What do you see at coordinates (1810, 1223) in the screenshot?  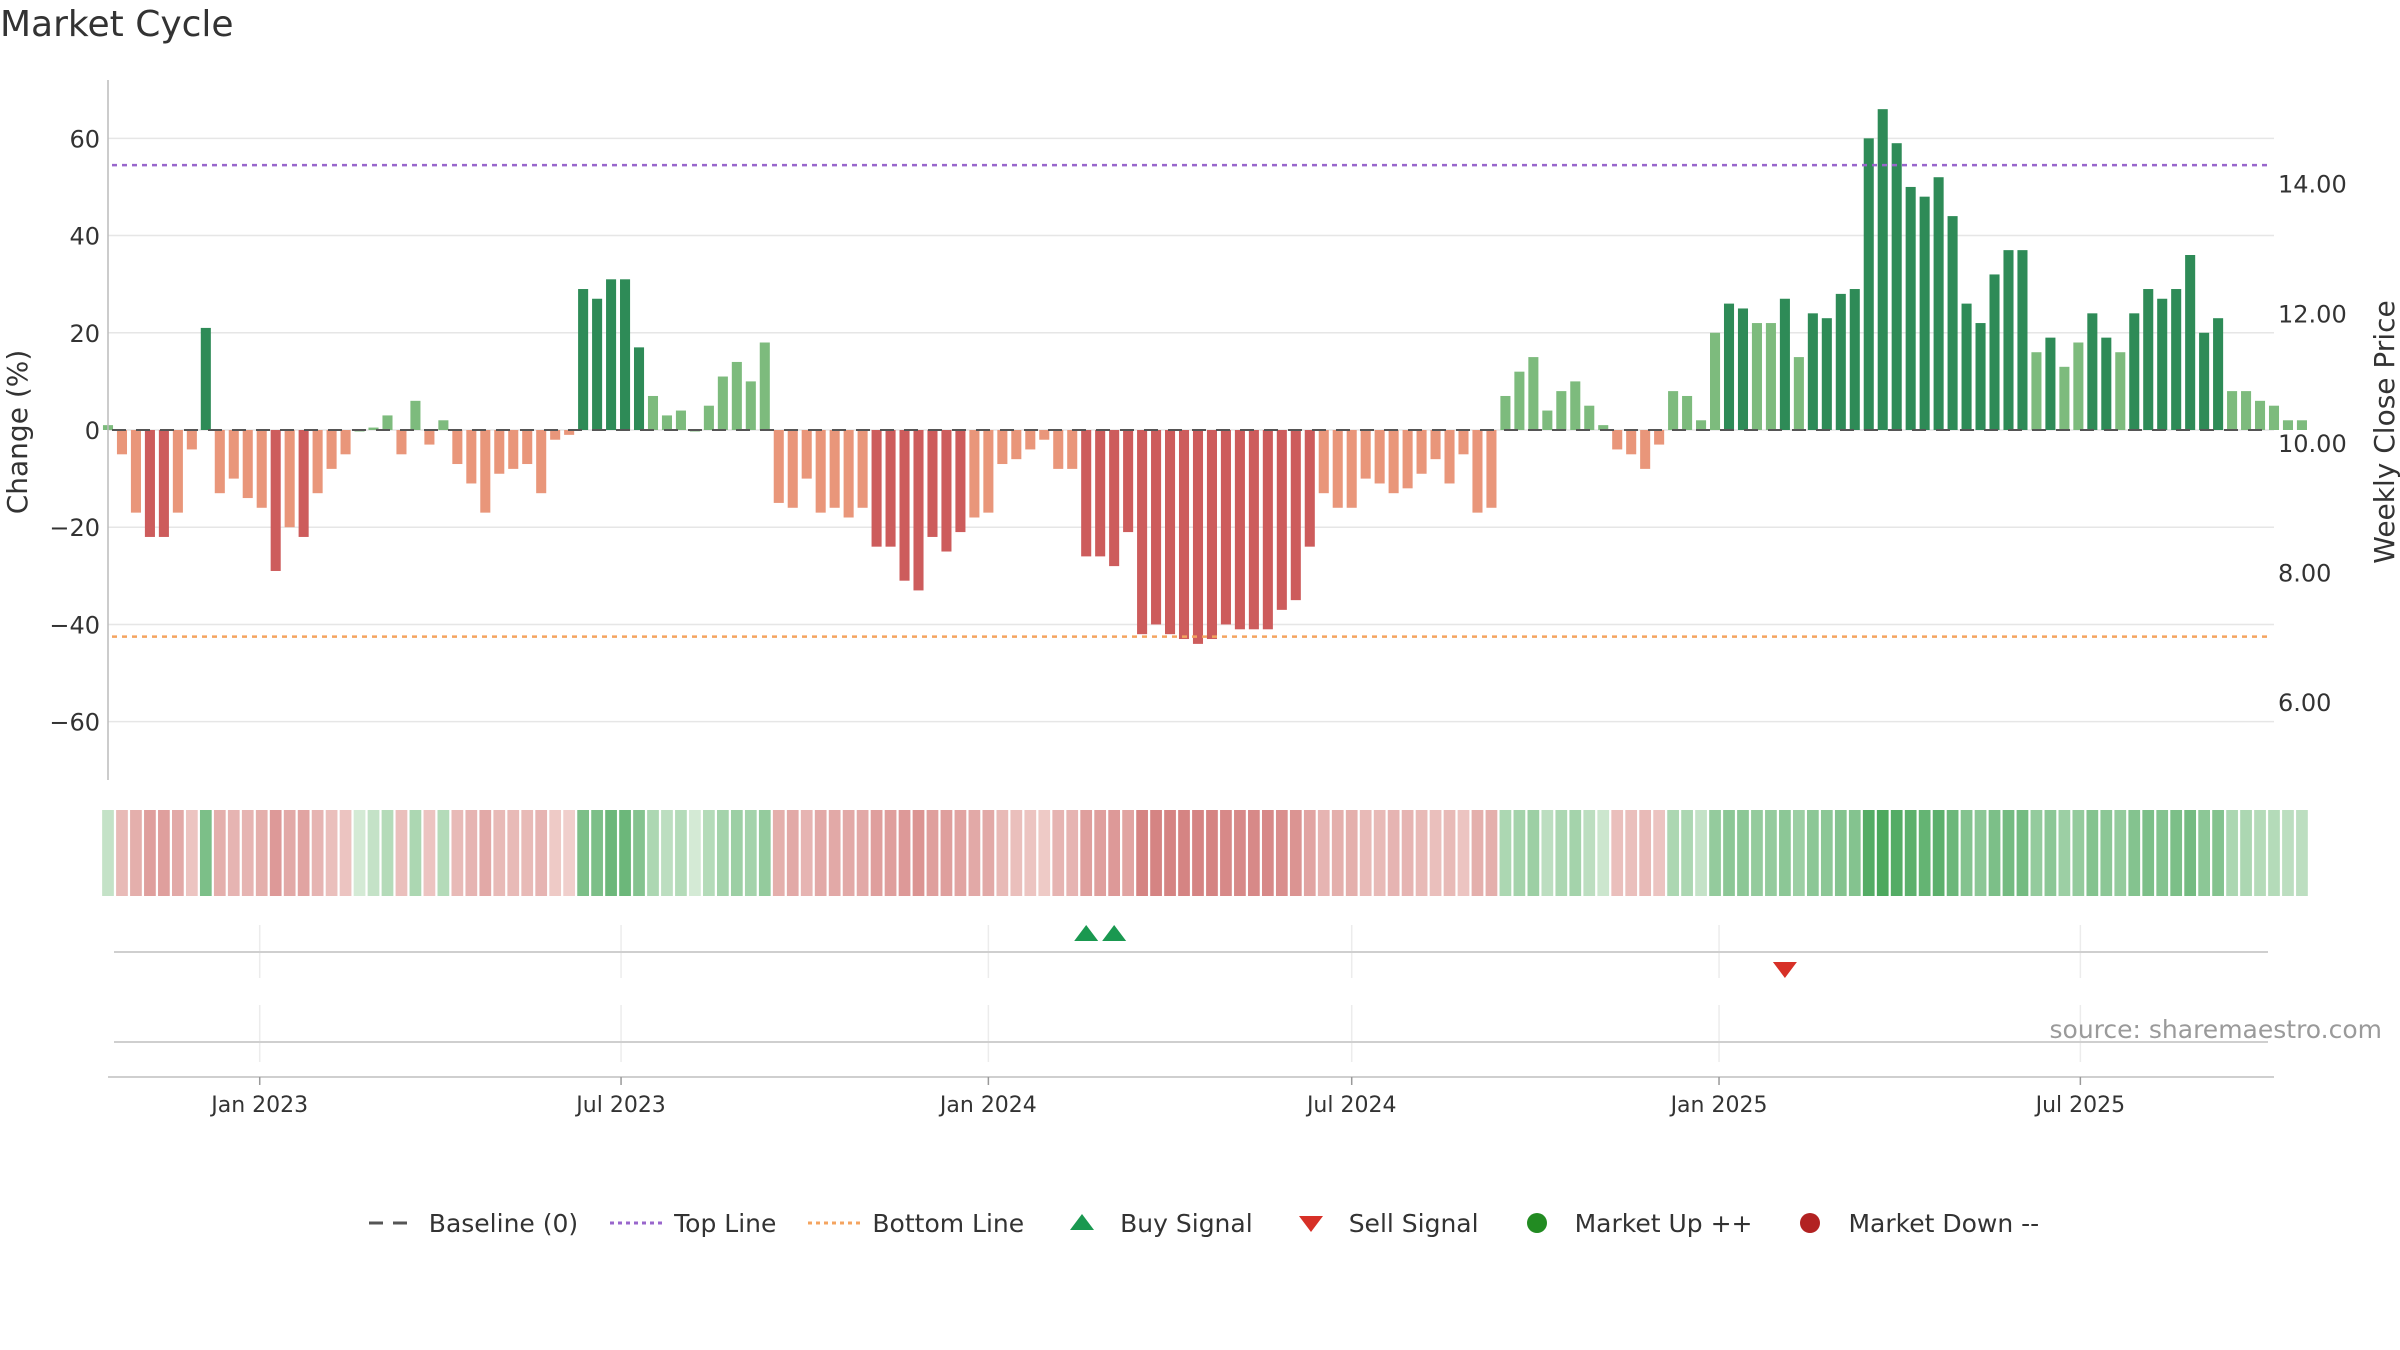 I see `circle-icon` at bounding box center [1810, 1223].